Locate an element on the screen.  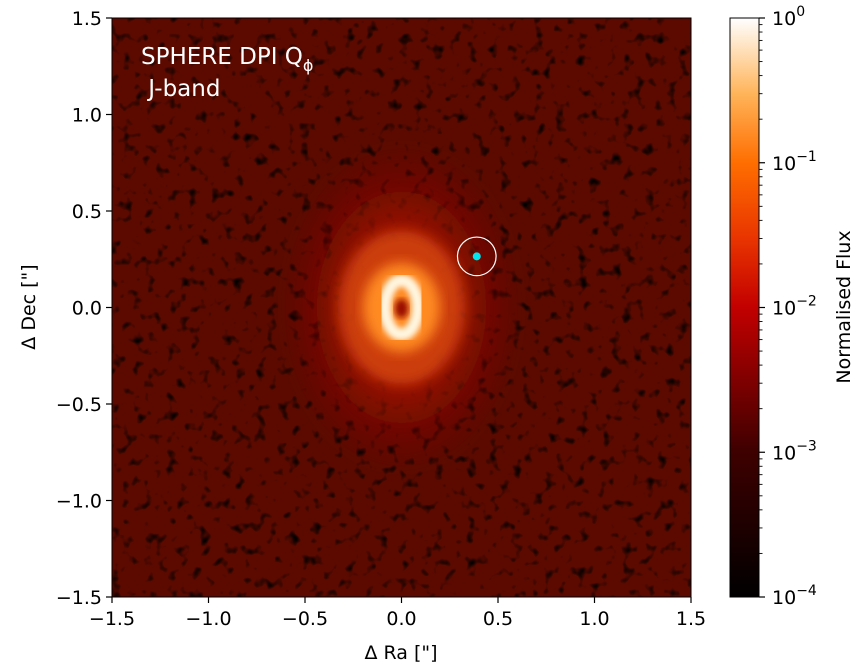
central-hole is located at coordinates (401, 308).